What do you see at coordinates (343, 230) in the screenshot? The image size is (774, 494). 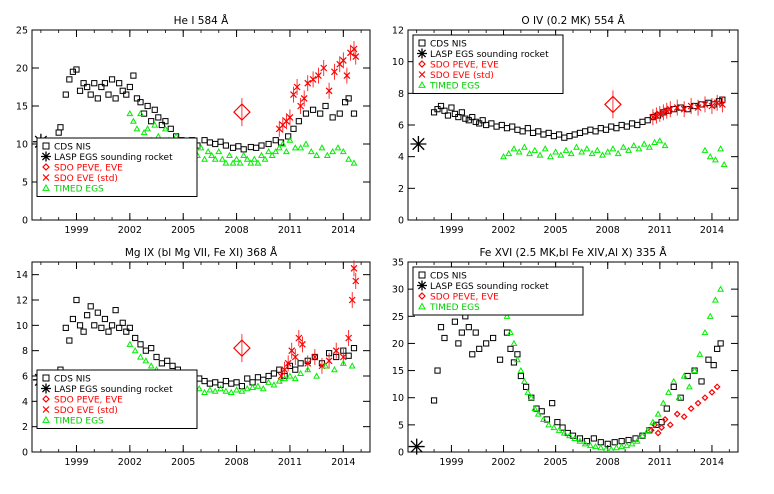 I see `x-tick-label: 2014` at bounding box center [343, 230].